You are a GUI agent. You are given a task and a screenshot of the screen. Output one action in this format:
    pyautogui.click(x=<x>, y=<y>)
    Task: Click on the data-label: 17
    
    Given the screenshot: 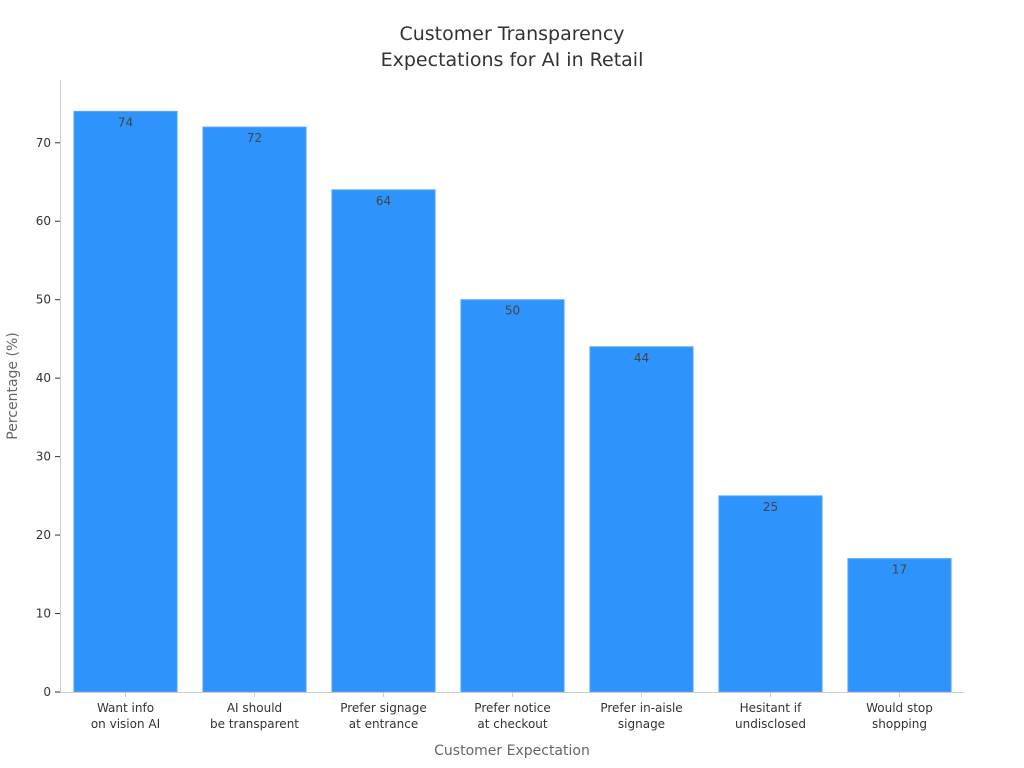 What is the action you would take?
    pyautogui.click(x=899, y=570)
    